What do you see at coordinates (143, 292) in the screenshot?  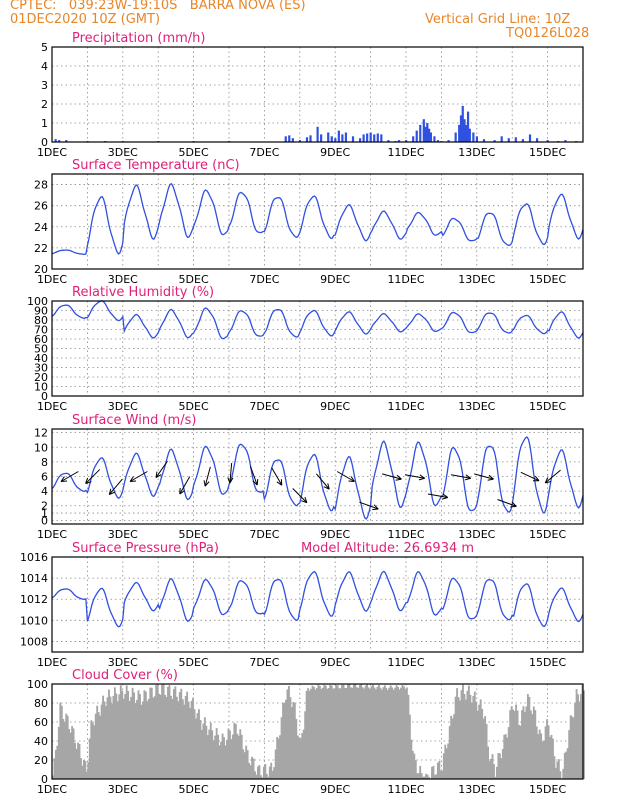 I see `panel-title: Relative Humidity (%)` at bounding box center [143, 292].